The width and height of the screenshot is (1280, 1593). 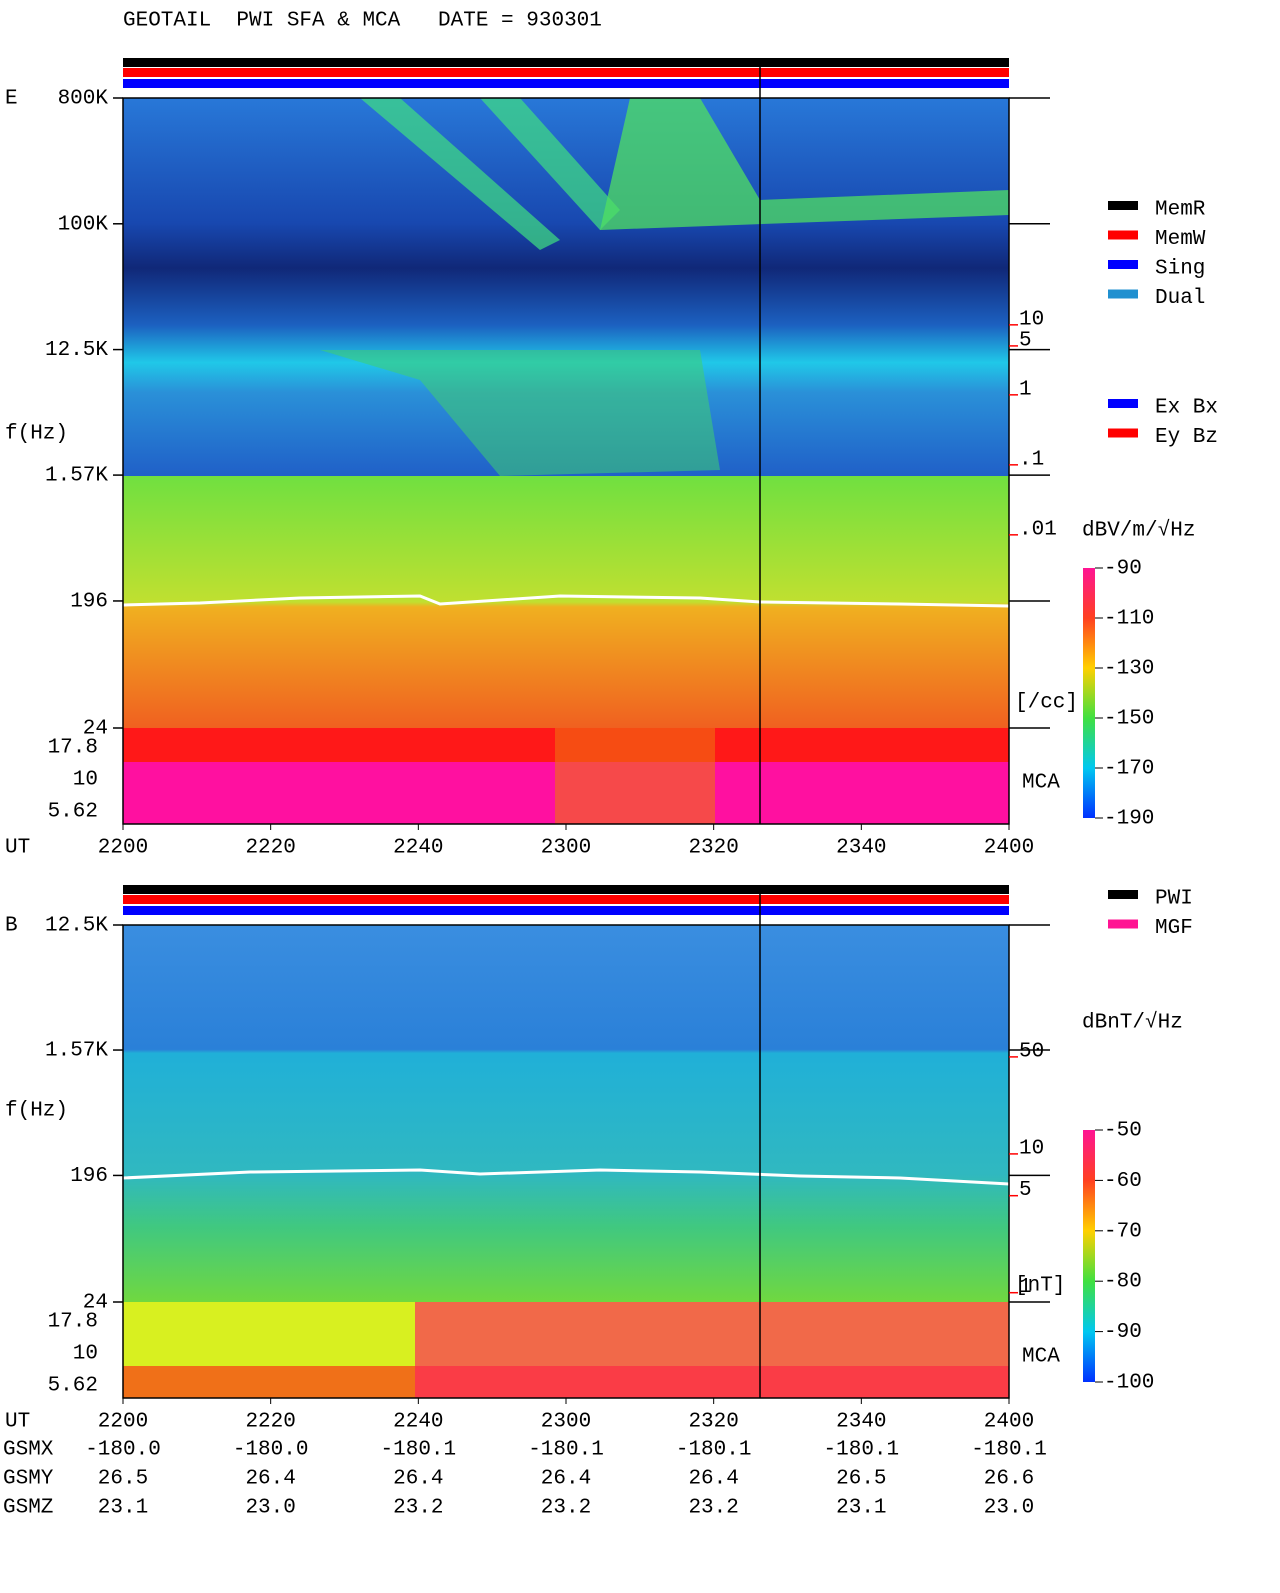 I want to click on y2-axis-label: [/cc], so click(x=1046, y=703).